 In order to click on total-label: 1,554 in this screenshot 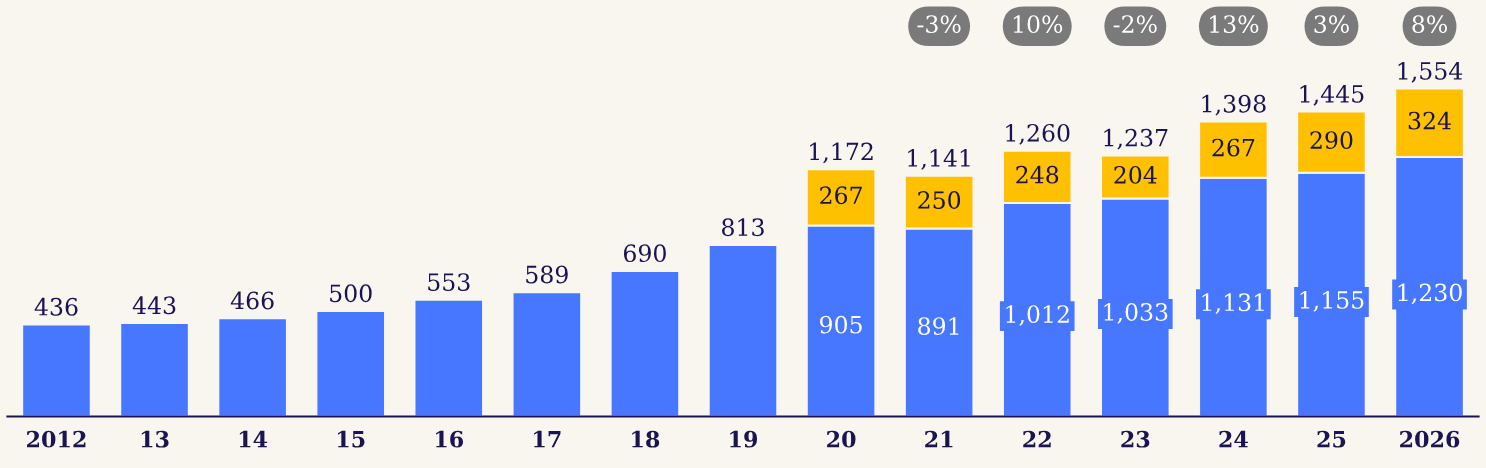, I will do `click(1430, 72)`.